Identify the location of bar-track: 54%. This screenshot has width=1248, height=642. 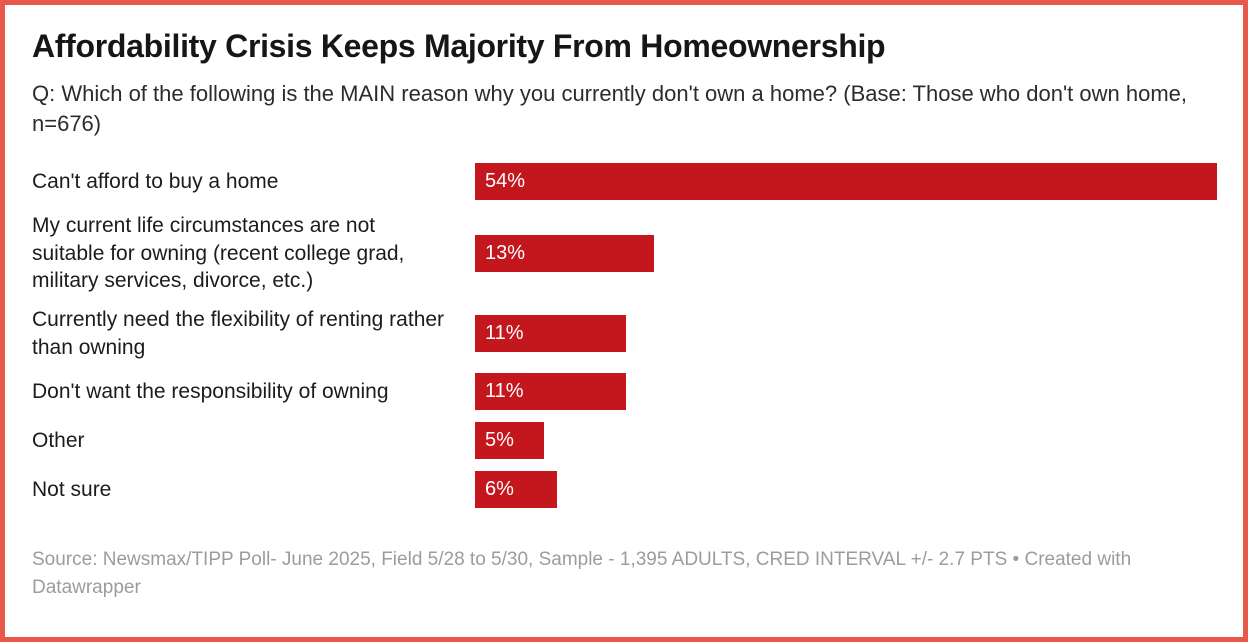
(846, 182).